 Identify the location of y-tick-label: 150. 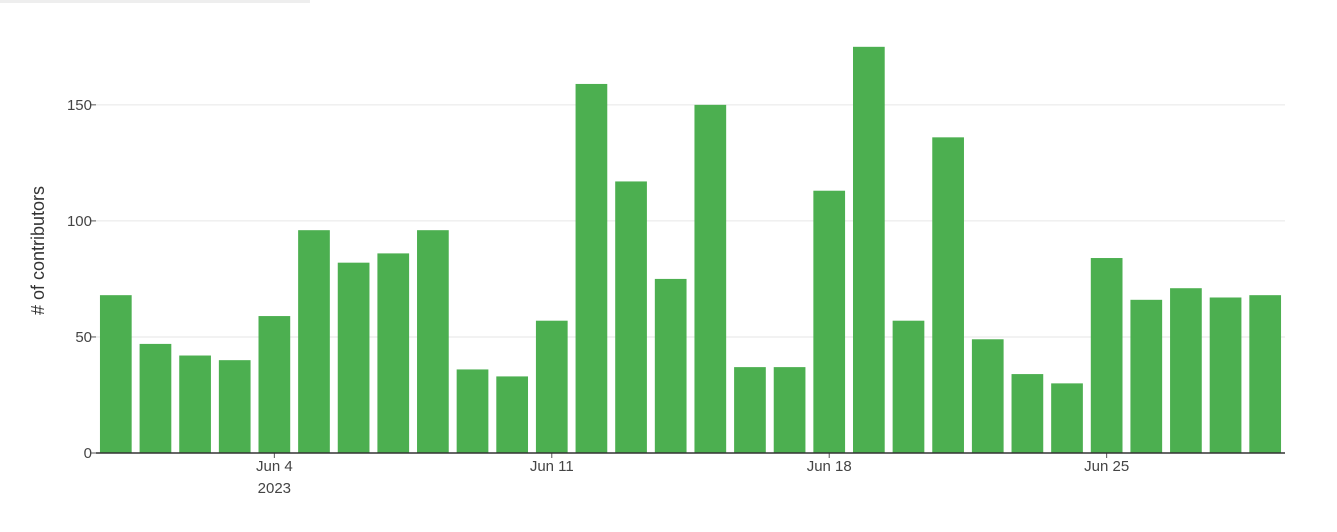
(79, 105).